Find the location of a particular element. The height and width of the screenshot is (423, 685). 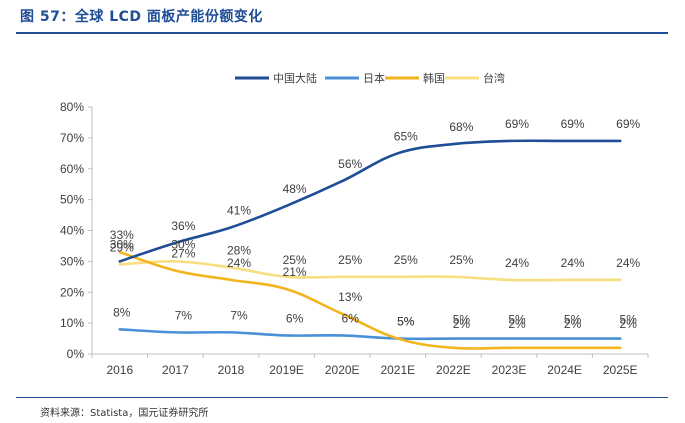

y-tick-label: 70% is located at coordinates (72, 138).